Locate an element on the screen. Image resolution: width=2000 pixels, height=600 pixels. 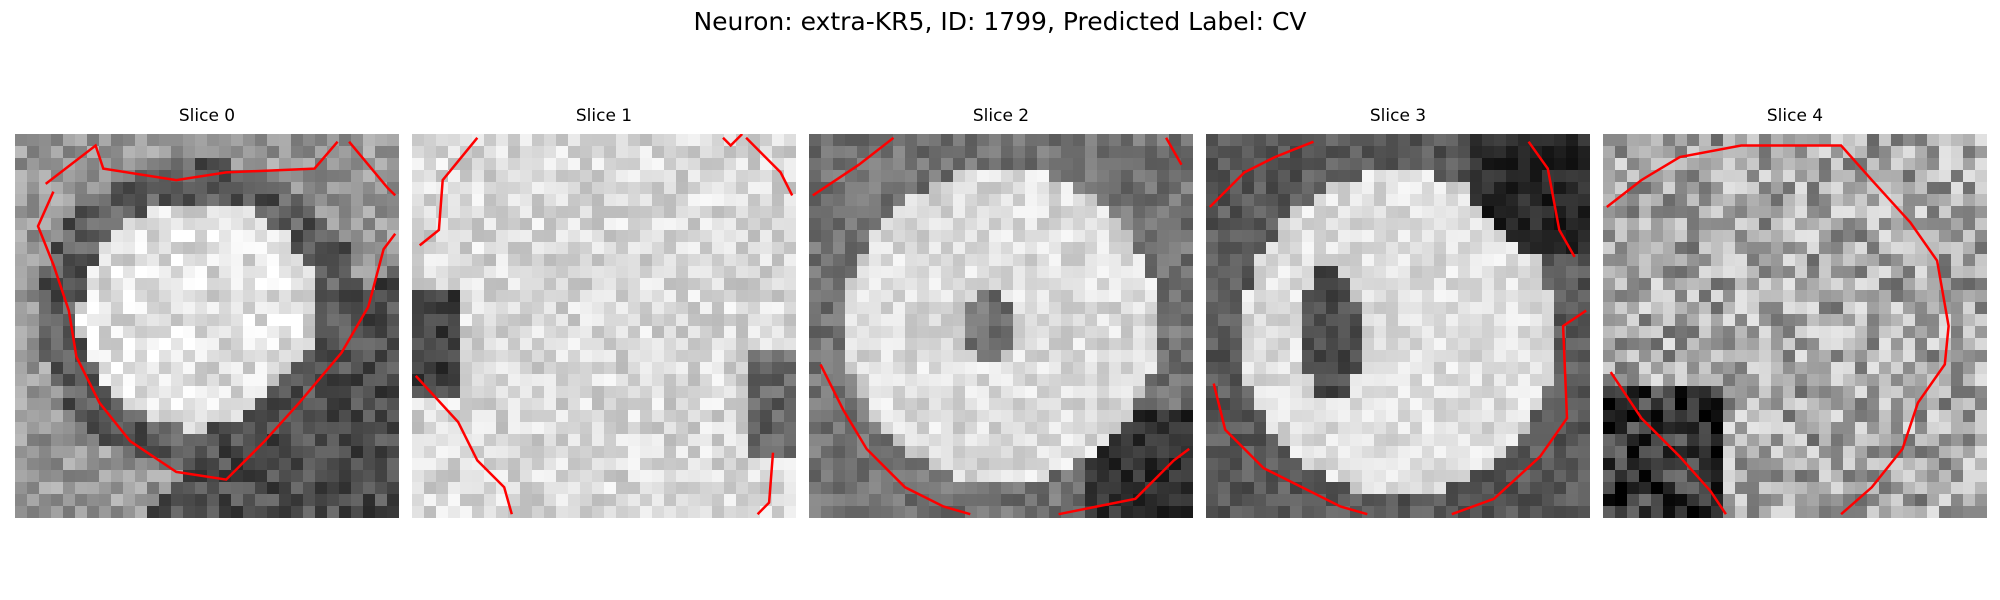
slice-title: Slice 1 is located at coordinates (604, 116).